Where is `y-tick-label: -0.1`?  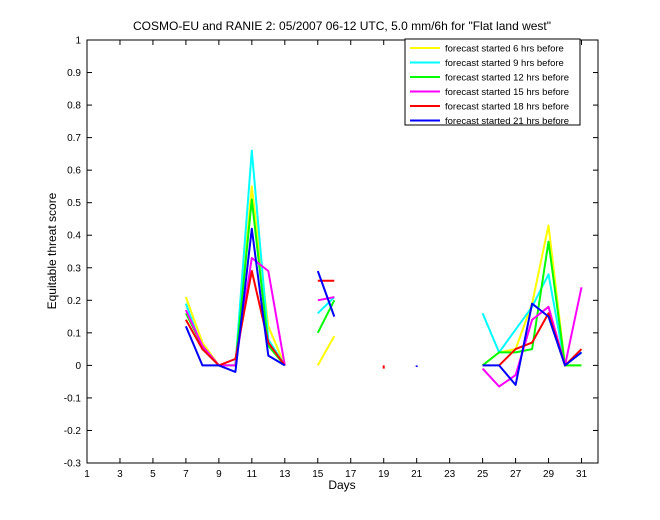
y-tick-label: -0.1 is located at coordinates (73, 398).